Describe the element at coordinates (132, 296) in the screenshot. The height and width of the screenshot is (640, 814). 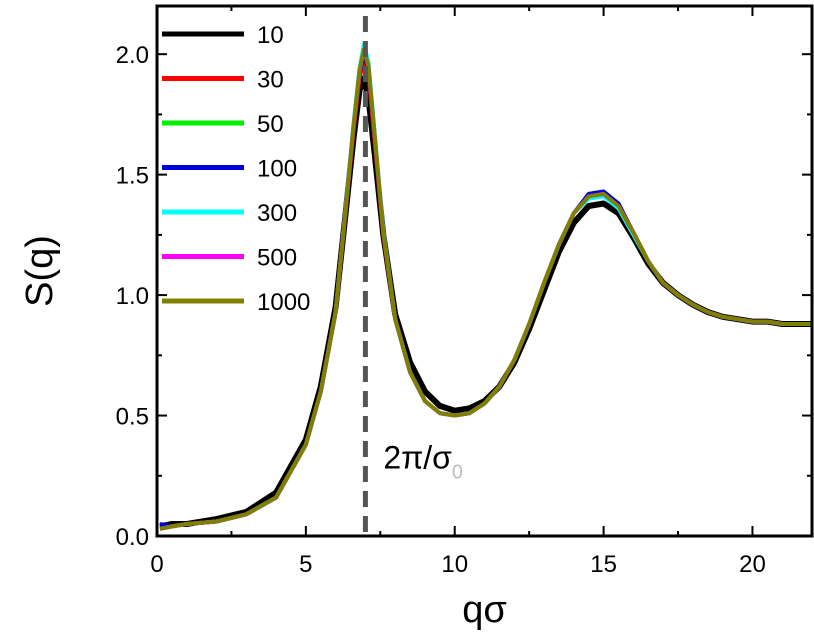
I see `y-tick-label: 1.0` at that location.